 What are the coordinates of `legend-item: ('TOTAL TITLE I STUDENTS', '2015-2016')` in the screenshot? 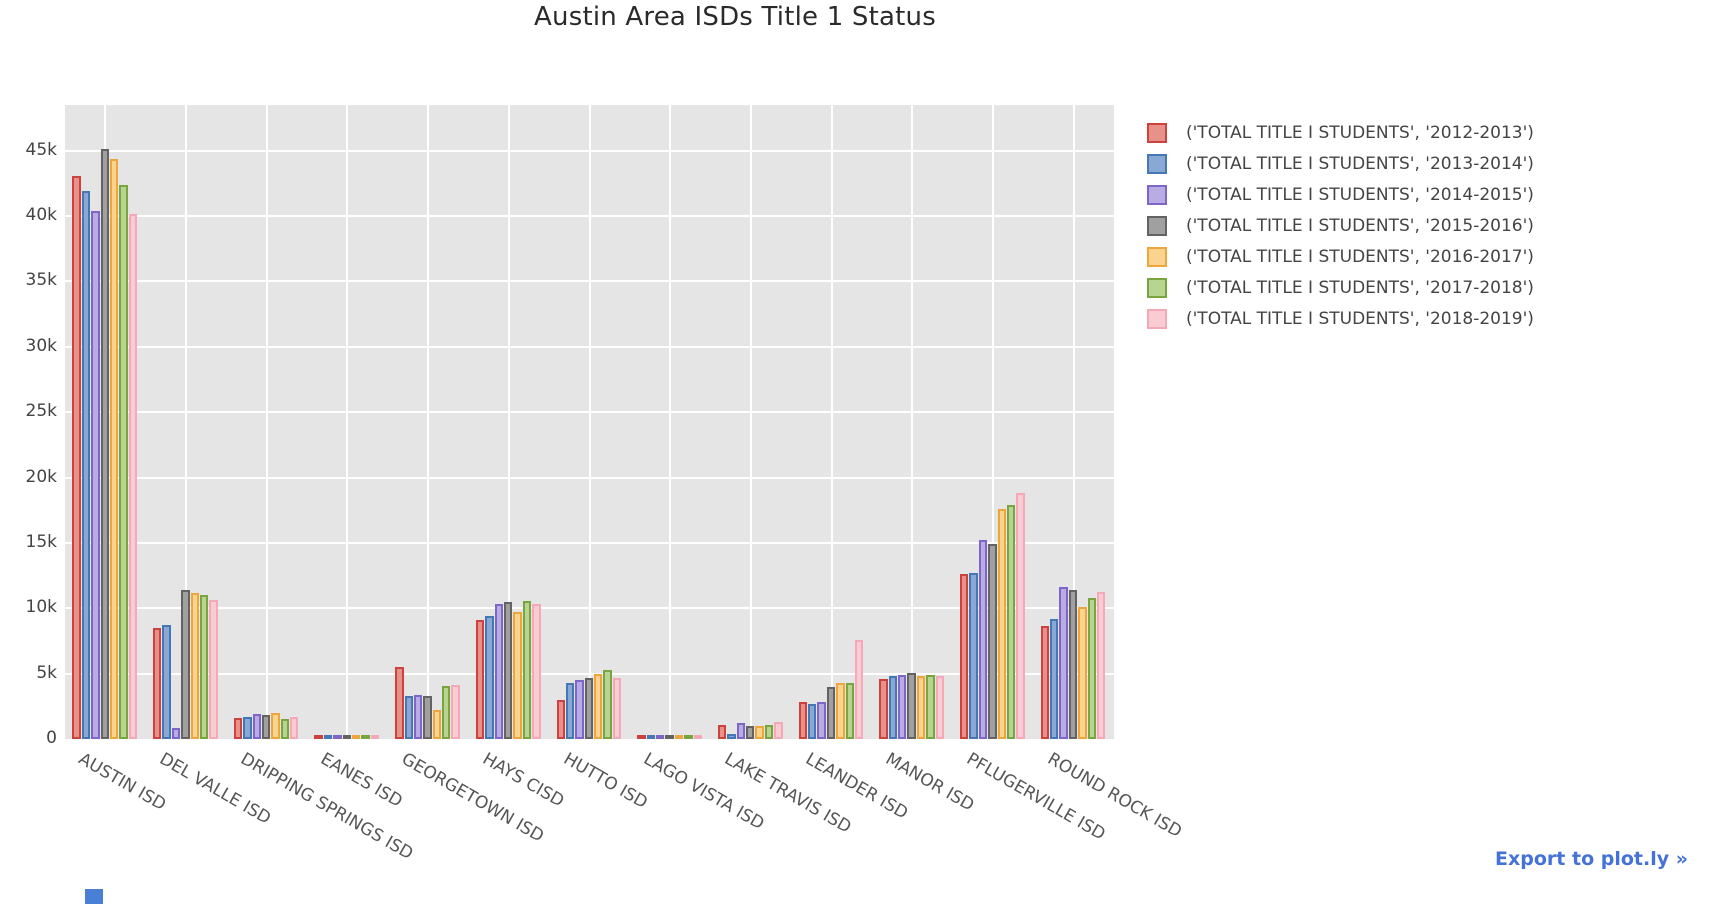 It's located at (1340, 225).